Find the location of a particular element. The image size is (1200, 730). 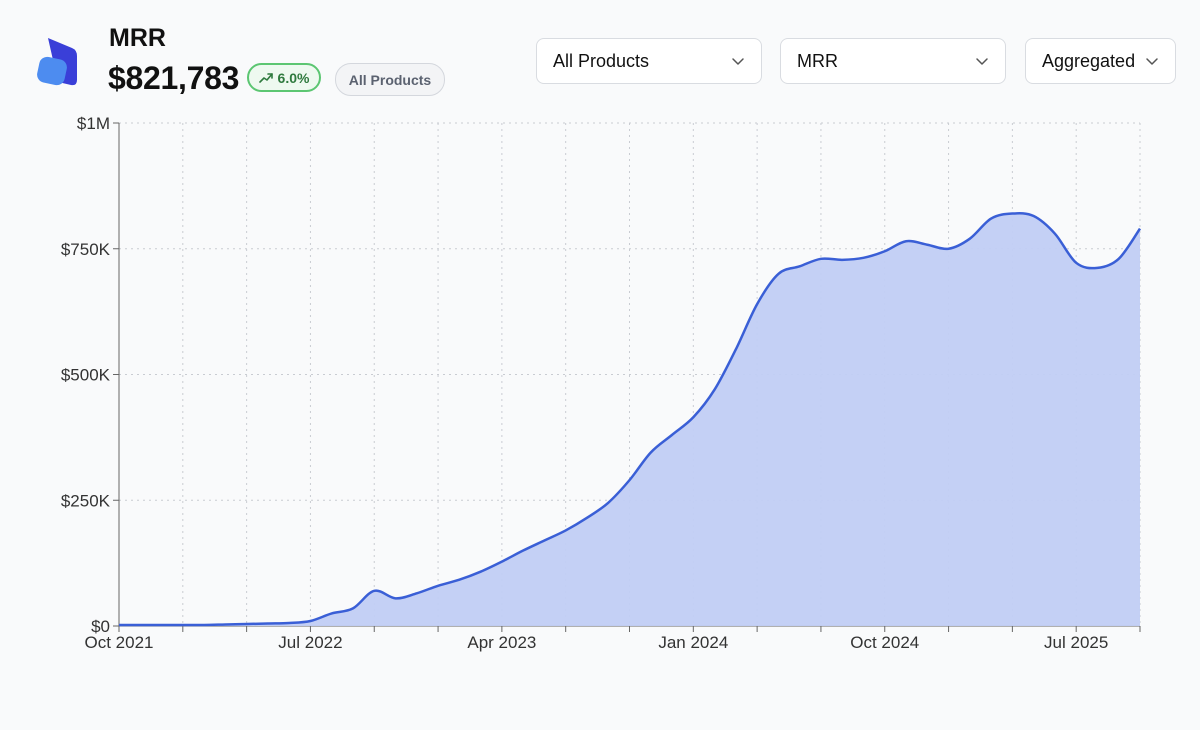

change-badge: 6.0% is located at coordinates (284, 77).